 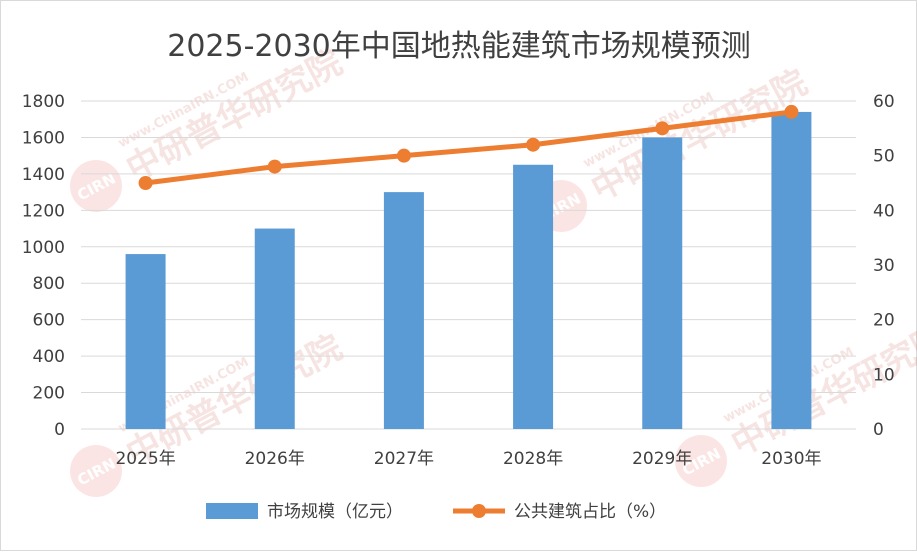 I want to click on left-axis: 0 200 400 600 800 1000 1200 1400 1600 1800, so click(x=43, y=266).